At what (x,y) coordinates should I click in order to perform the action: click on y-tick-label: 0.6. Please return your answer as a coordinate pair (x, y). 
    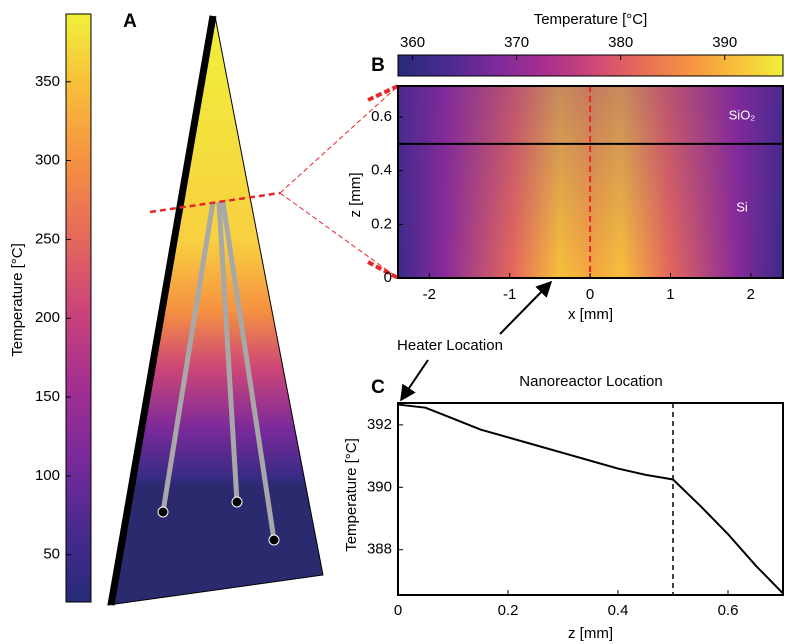
    Looking at the image, I should click on (381, 116).